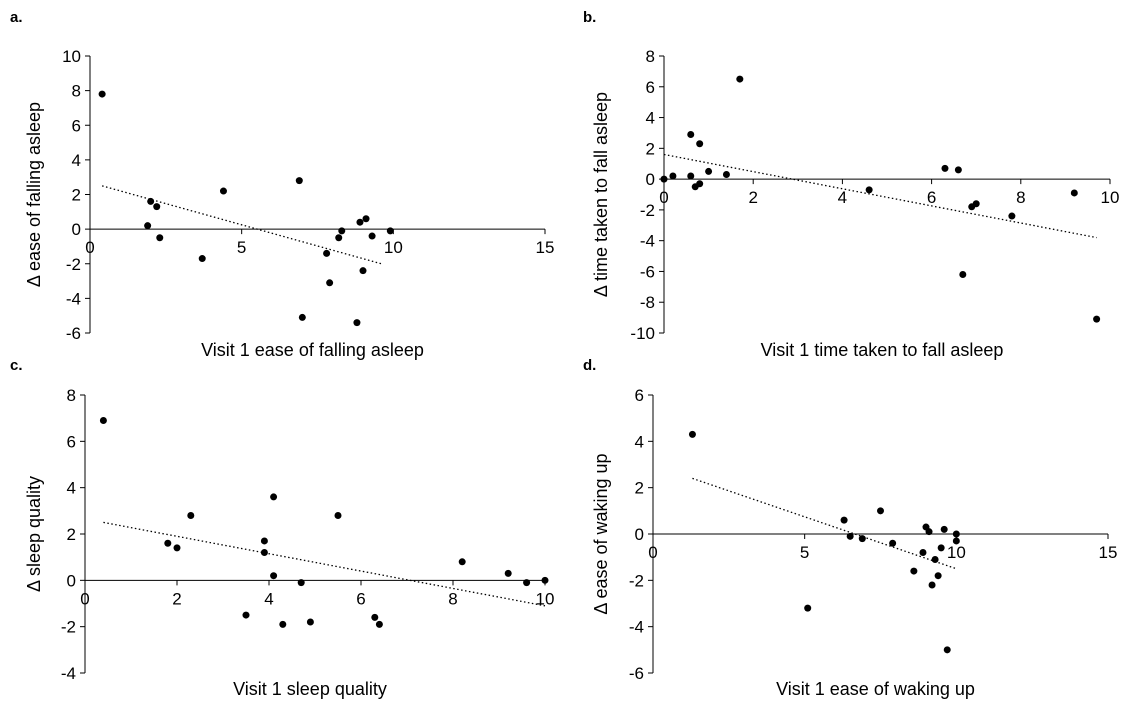  What do you see at coordinates (71, 56) in the screenshot?
I see `y-tick-label: 10` at bounding box center [71, 56].